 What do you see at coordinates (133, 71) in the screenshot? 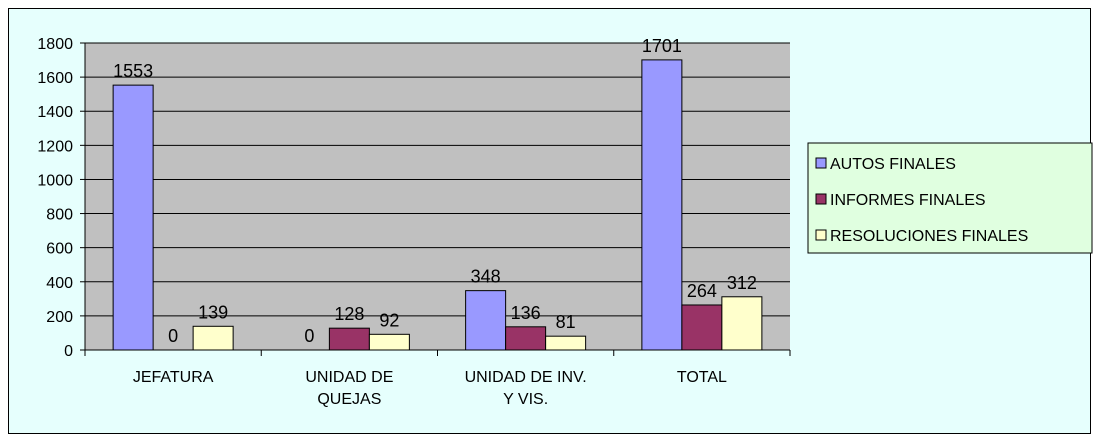
I see `data-label: 1553` at bounding box center [133, 71].